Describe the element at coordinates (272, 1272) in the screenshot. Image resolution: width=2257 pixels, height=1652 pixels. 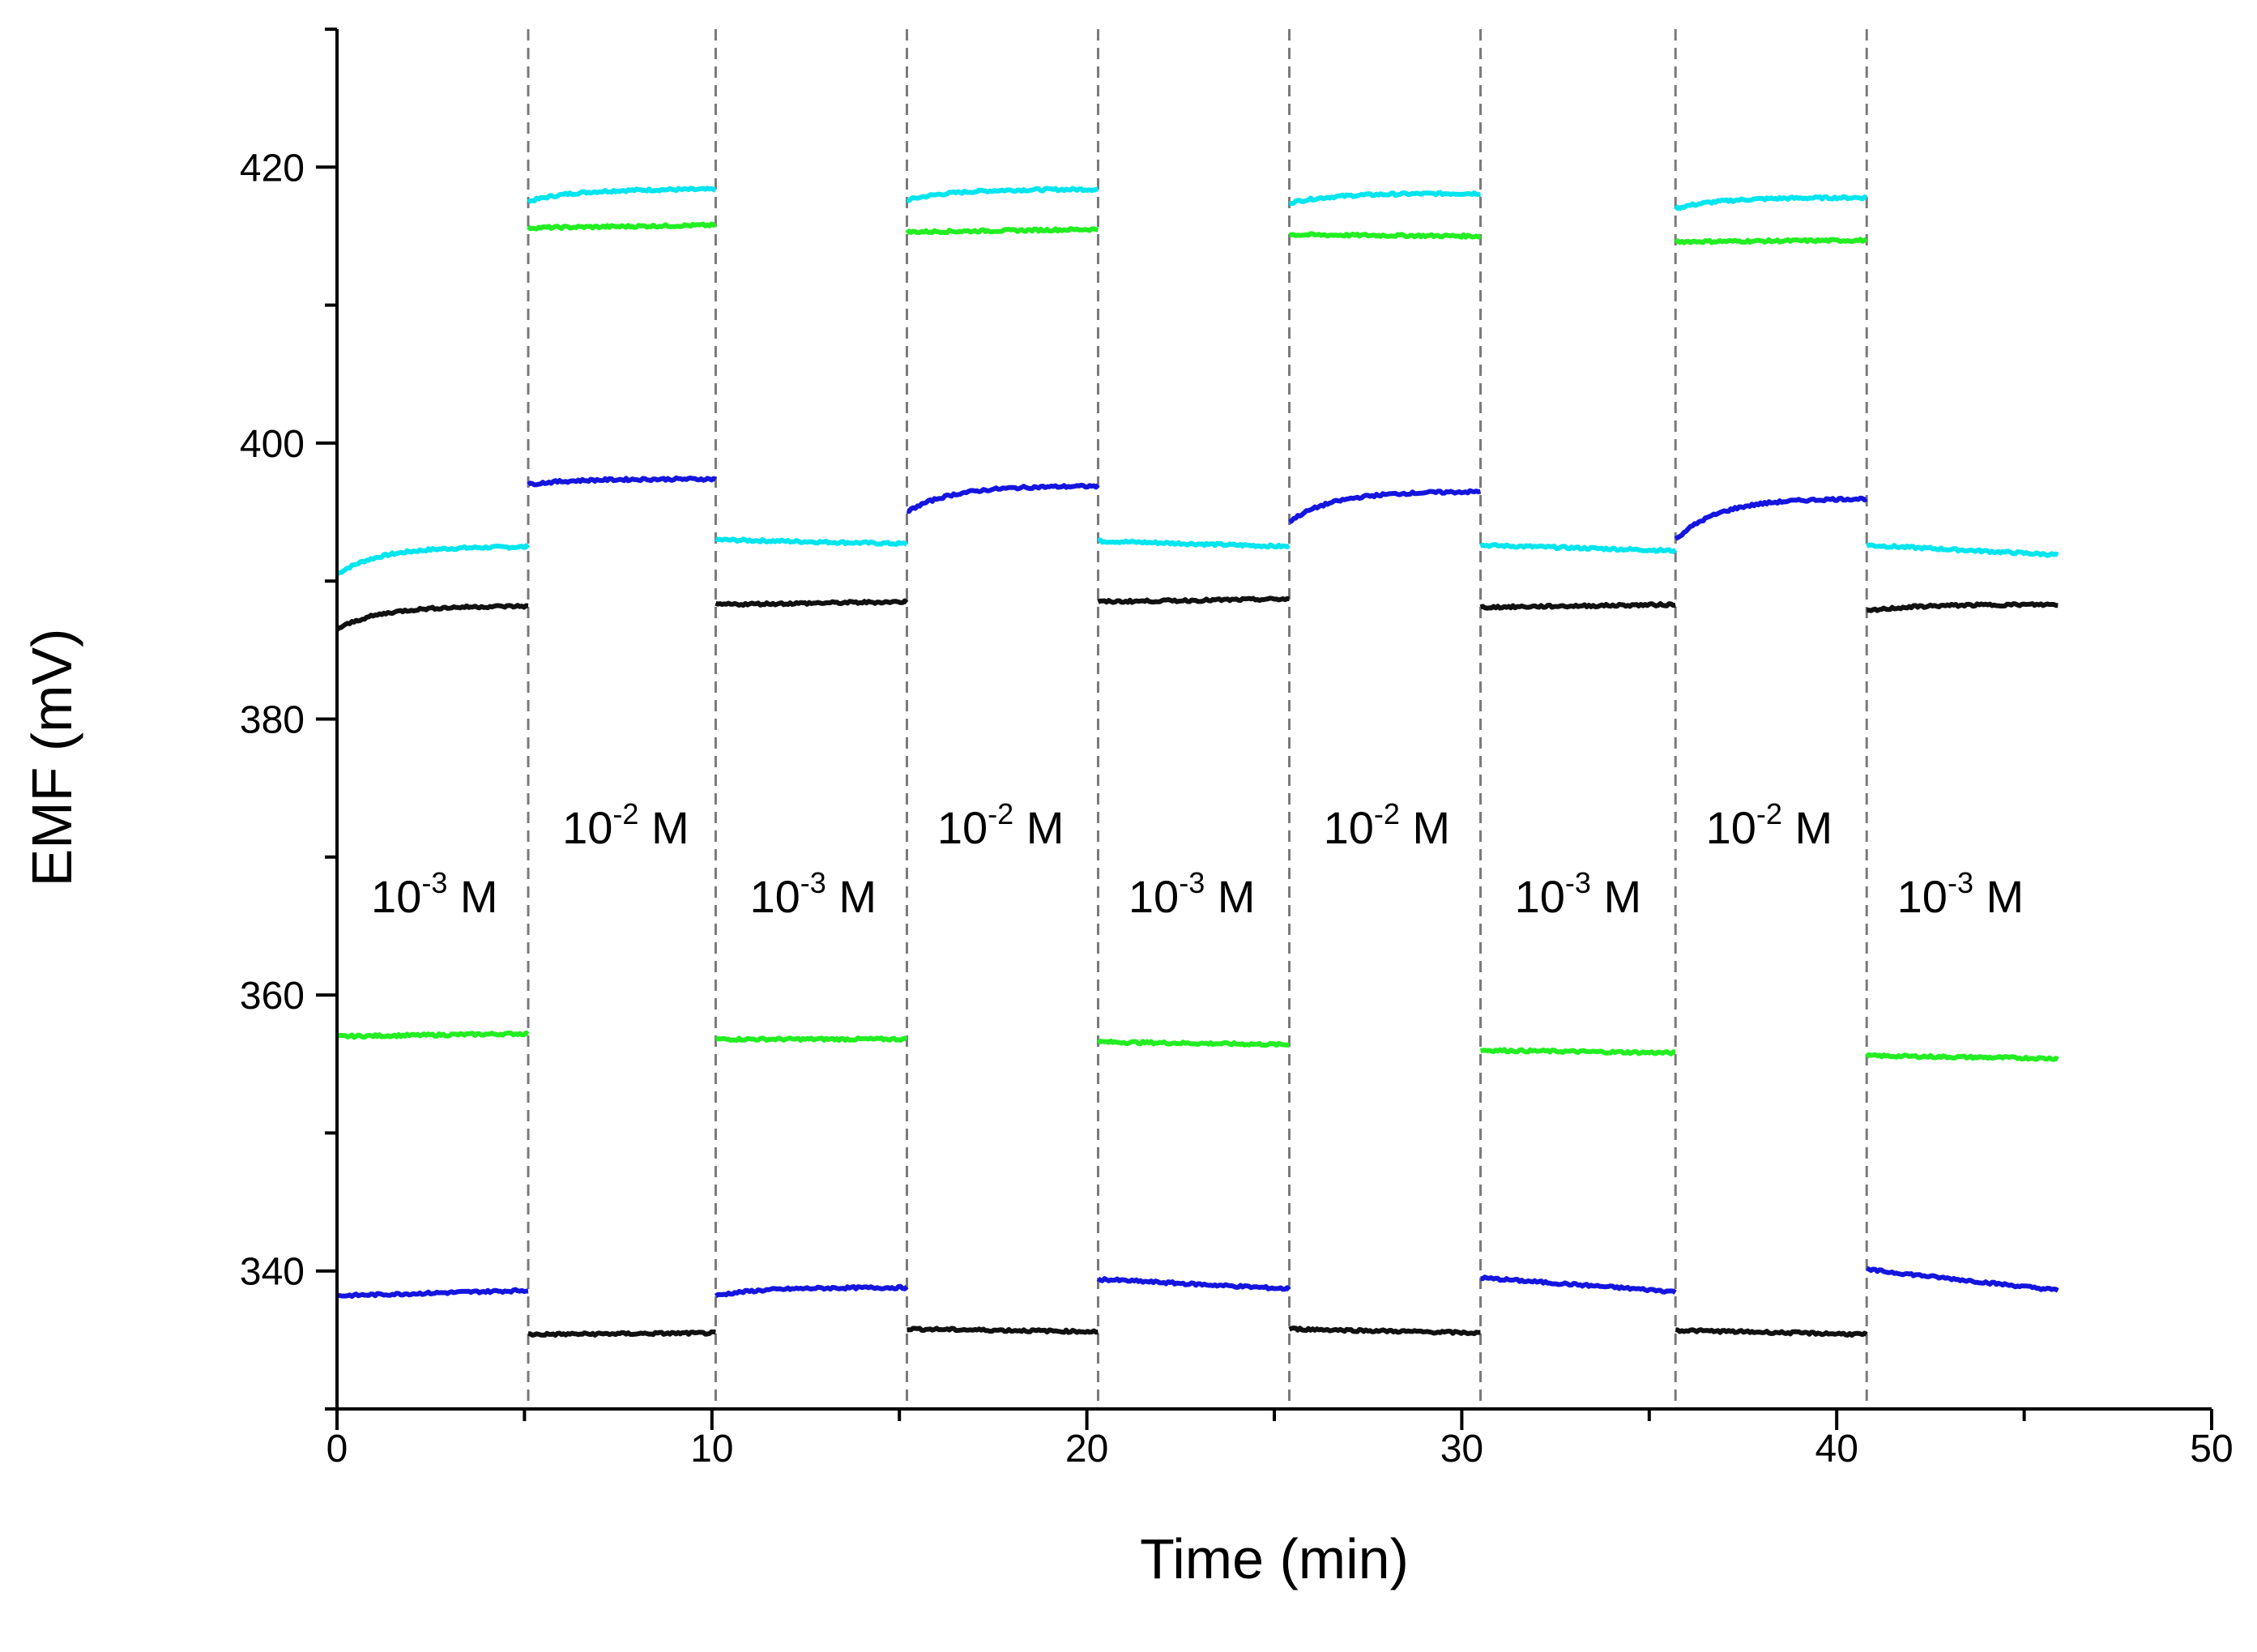
I see `y-tick-label: 340` at that location.